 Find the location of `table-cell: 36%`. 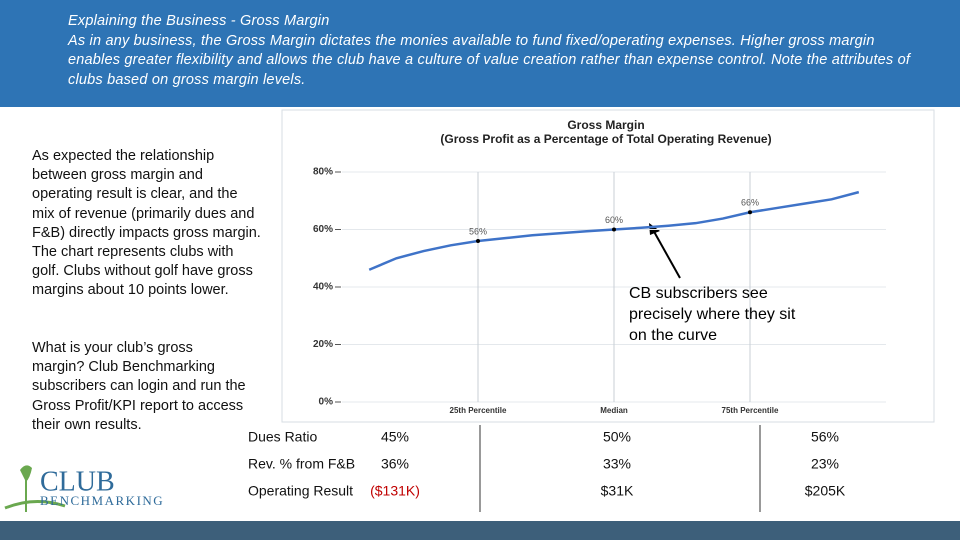

table-cell: 36% is located at coordinates (395, 464).